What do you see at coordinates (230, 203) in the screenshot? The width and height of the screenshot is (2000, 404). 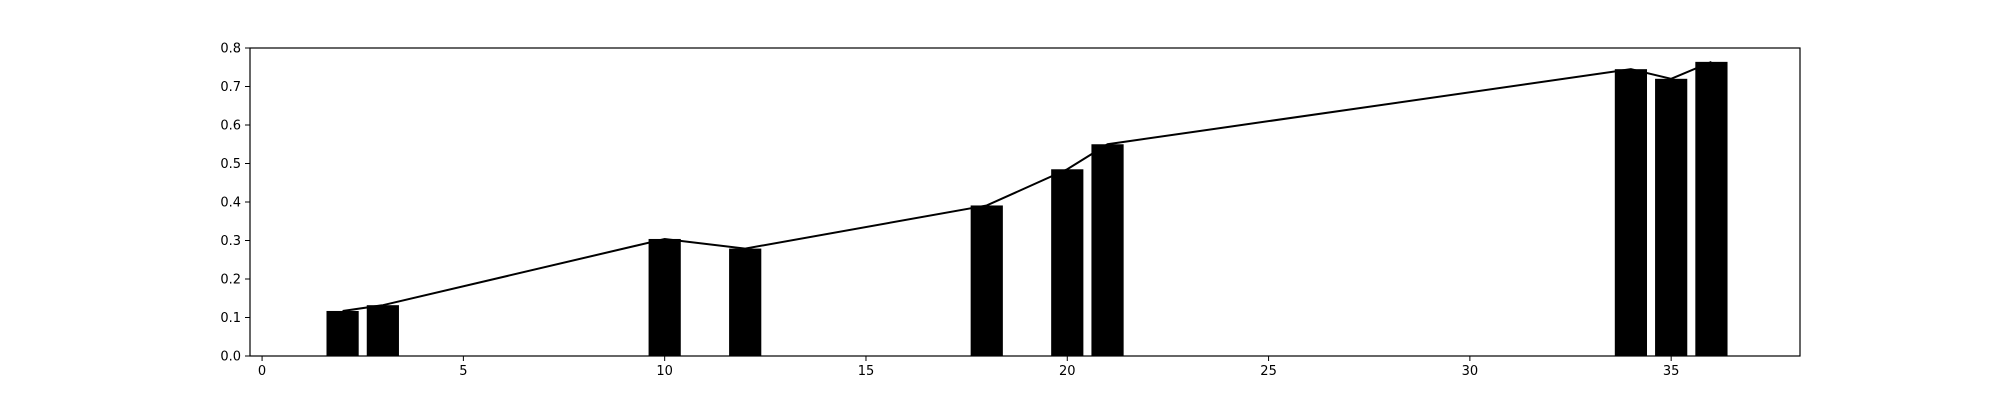 I see `y-tick-label: 0.4` at bounding box center [230, 203].